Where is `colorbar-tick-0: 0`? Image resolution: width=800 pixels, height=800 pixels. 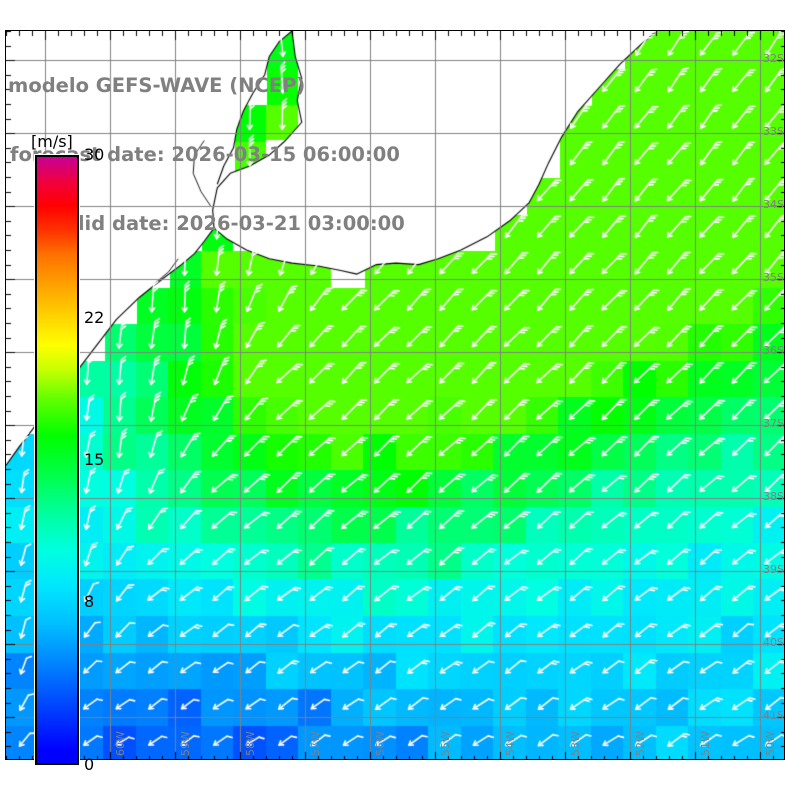 colorbar-tick-0: 0 is located at coordinates (89, 764).